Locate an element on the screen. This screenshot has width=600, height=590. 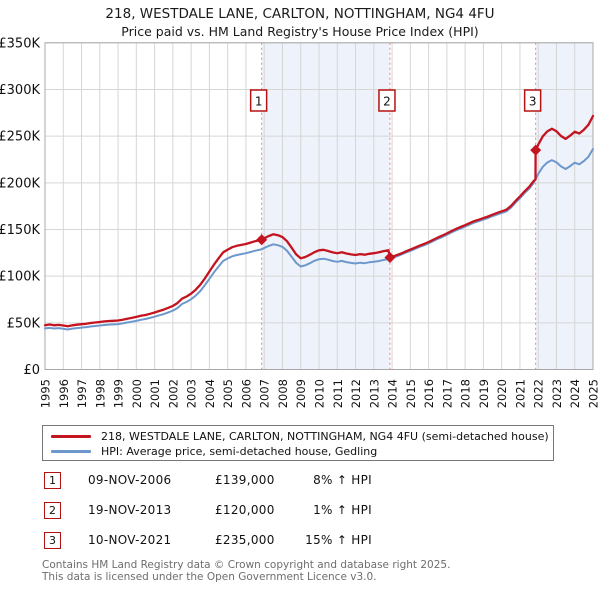
x-axis-tick-label: 1999 is located at coordinates (119, 393).